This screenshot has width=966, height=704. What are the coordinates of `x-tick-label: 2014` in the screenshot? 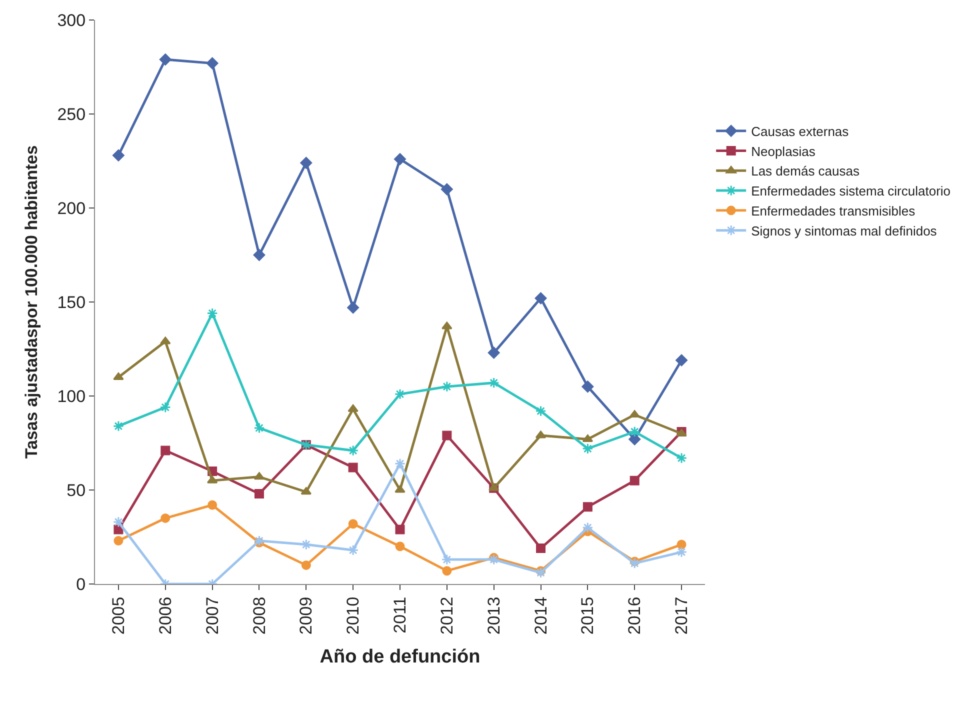 It's located at (540, 615).